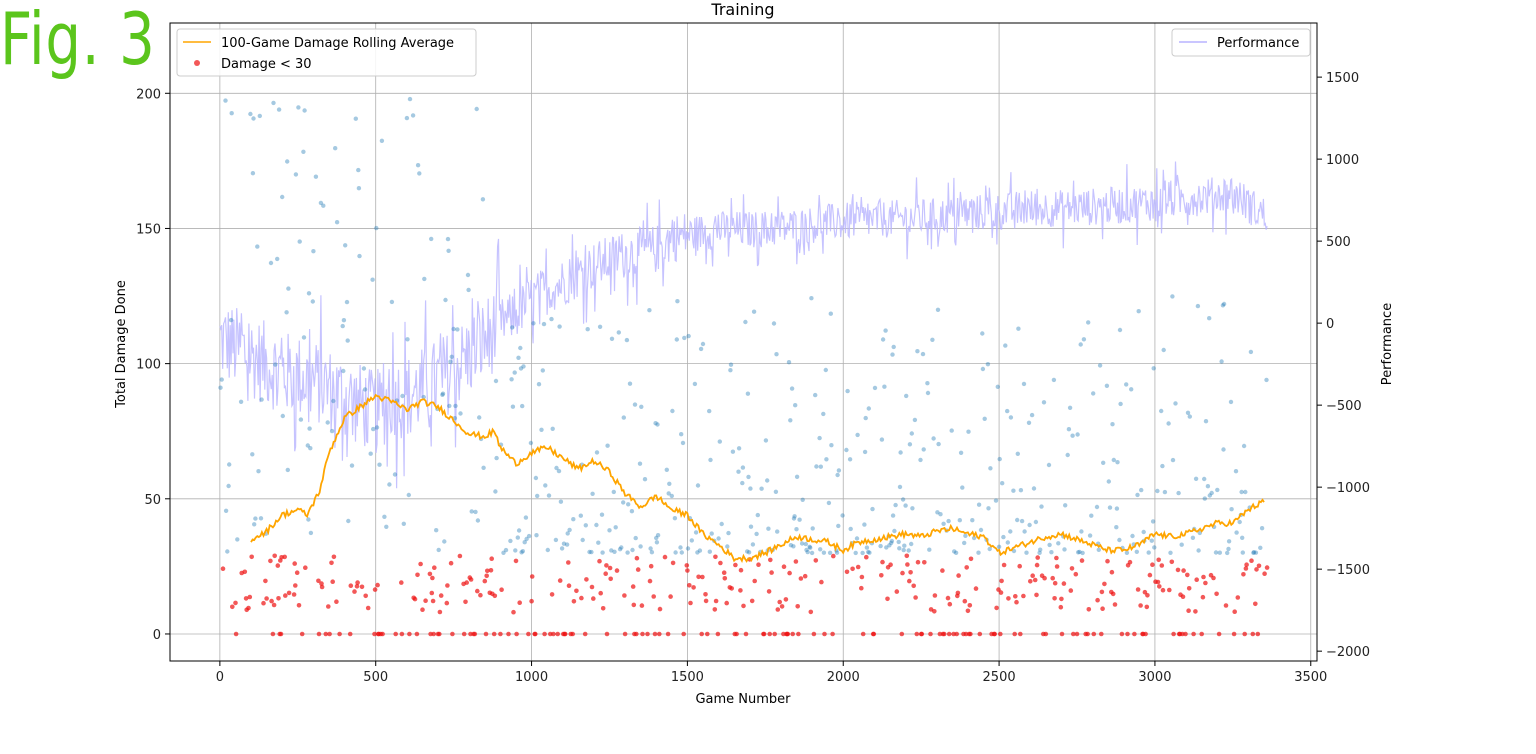 This screenshot has height=754, width=1536. I want to click on y-tick-label: 150, so click(148, 229).